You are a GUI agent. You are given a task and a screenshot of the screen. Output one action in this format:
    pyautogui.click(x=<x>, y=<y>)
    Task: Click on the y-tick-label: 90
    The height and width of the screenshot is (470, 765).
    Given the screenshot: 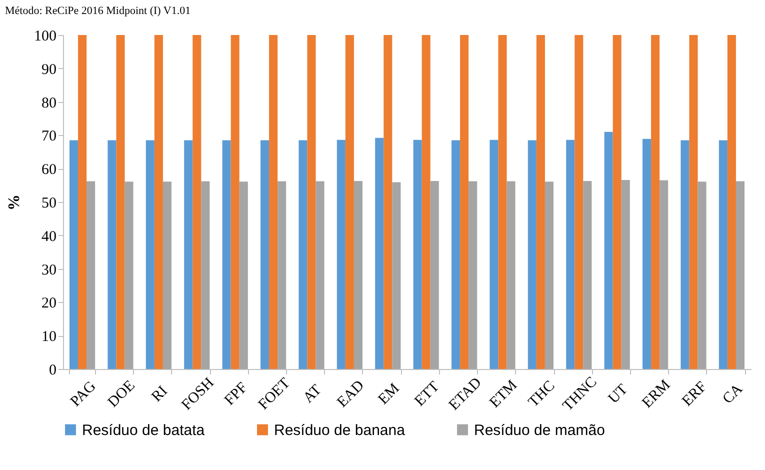 What is the action you would take?
    pyautogui.click(x=49, y=70)
    